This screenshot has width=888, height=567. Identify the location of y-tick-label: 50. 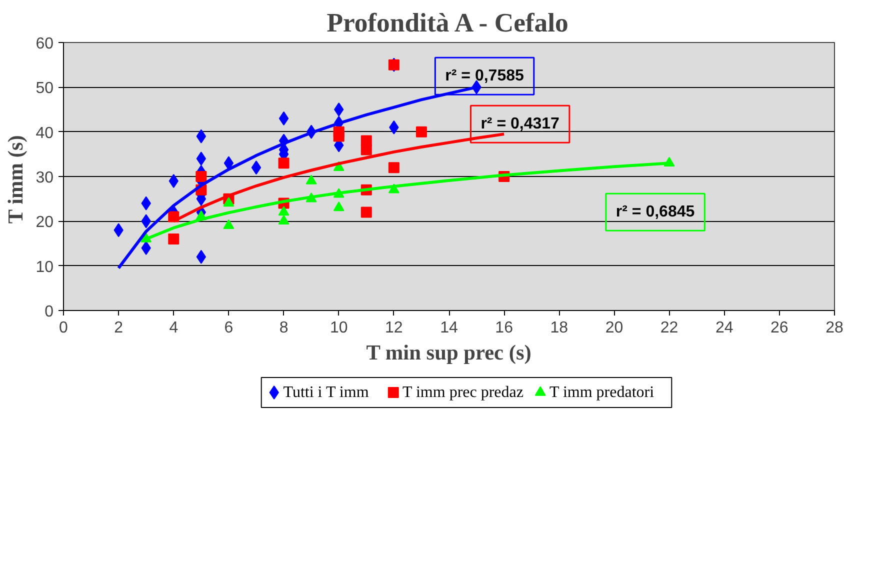
(45, 89).